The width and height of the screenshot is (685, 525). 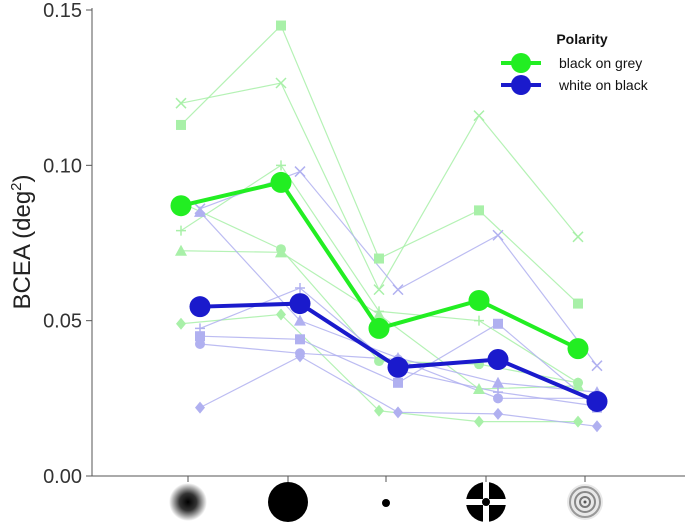 I want to click on legend-label-black-on-grey: black on grey, so click(x=600, y=63).